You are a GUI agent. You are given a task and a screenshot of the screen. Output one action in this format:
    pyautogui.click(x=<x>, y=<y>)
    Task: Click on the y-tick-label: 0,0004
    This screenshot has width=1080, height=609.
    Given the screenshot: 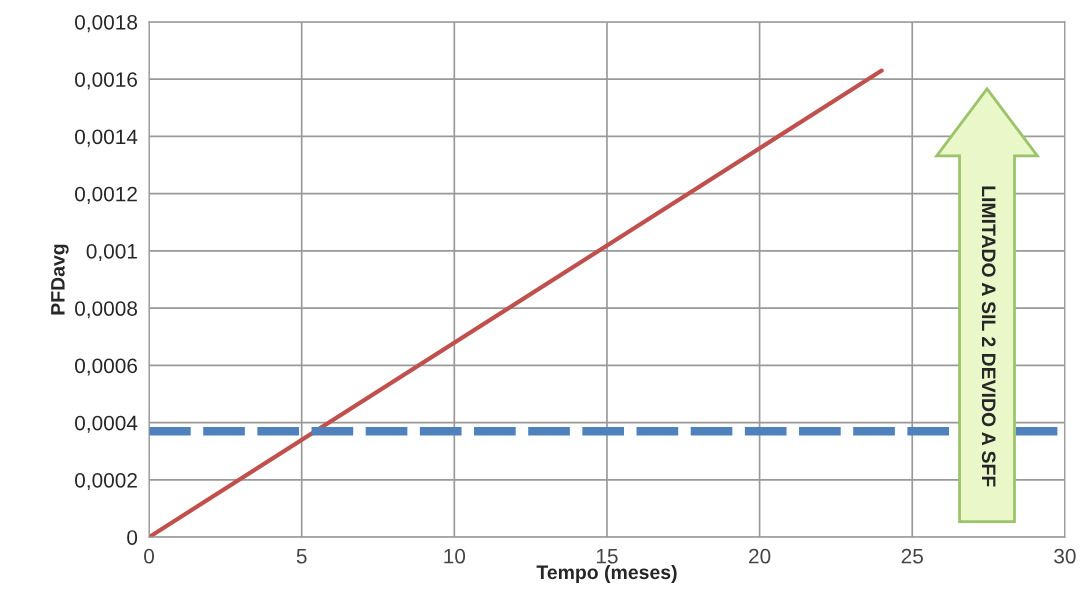 What is the action you would take?
    pyautogui.click(x=106, y=424)
    